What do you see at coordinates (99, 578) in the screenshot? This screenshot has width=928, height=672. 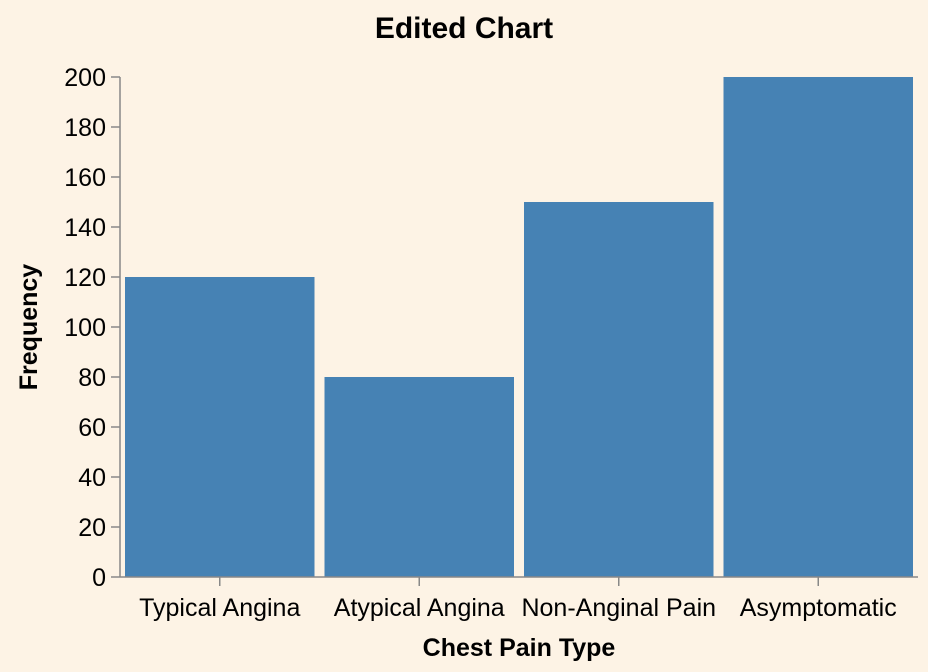 I see `y-tick-label-0: 0` at bounding box center [99, 578].